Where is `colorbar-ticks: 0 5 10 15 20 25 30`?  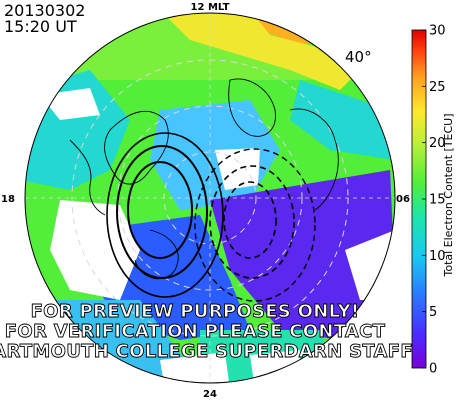 colorbar-ticks: 0 5 10 15 20 25 30 is located at coordinates (434, 200).